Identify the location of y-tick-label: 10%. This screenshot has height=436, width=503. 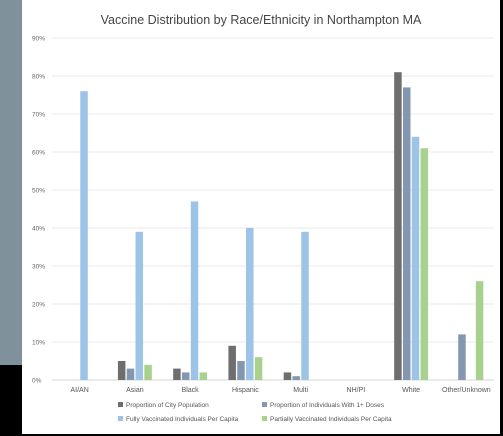
(38, 343).